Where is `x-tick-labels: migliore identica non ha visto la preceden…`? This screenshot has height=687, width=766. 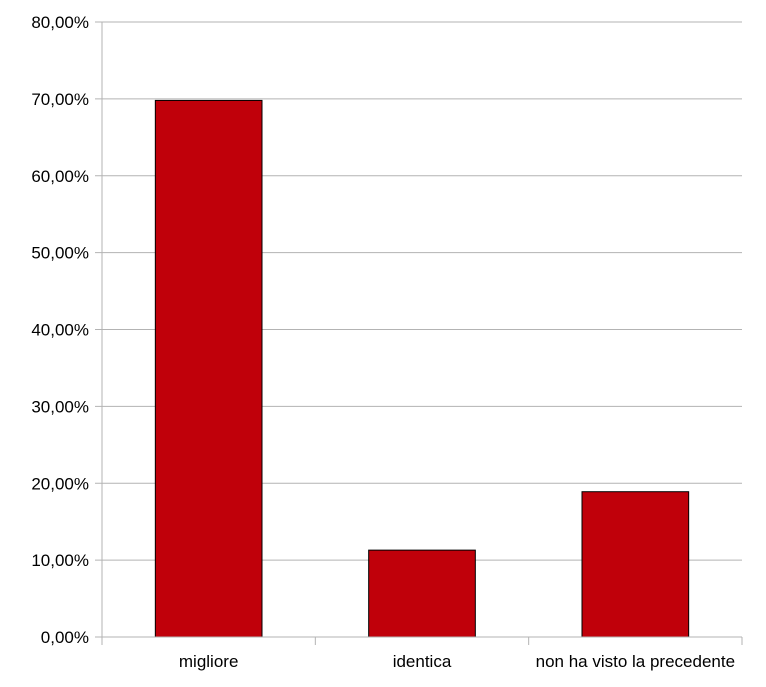
x-tick-labels: migliore identica non ha visto la preceden… is located at coordinates (457, 661).